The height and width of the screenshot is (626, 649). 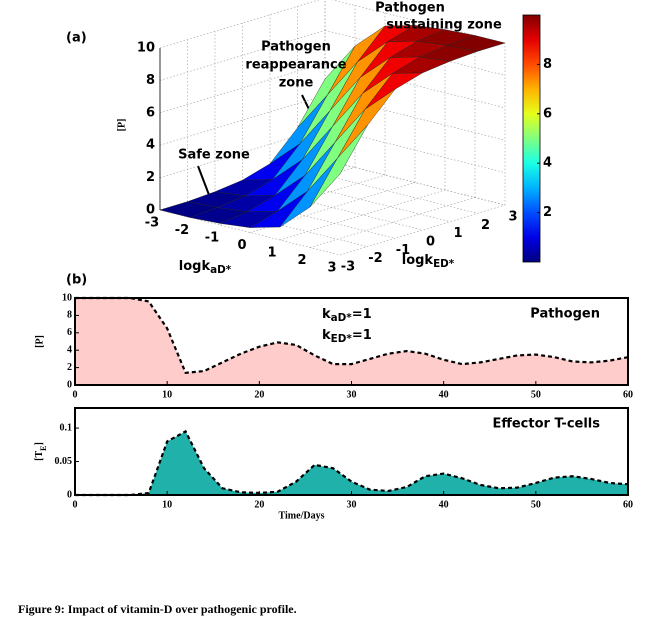 I want to click on colorbar-tick-label: 8, so click(x=547, y=64).